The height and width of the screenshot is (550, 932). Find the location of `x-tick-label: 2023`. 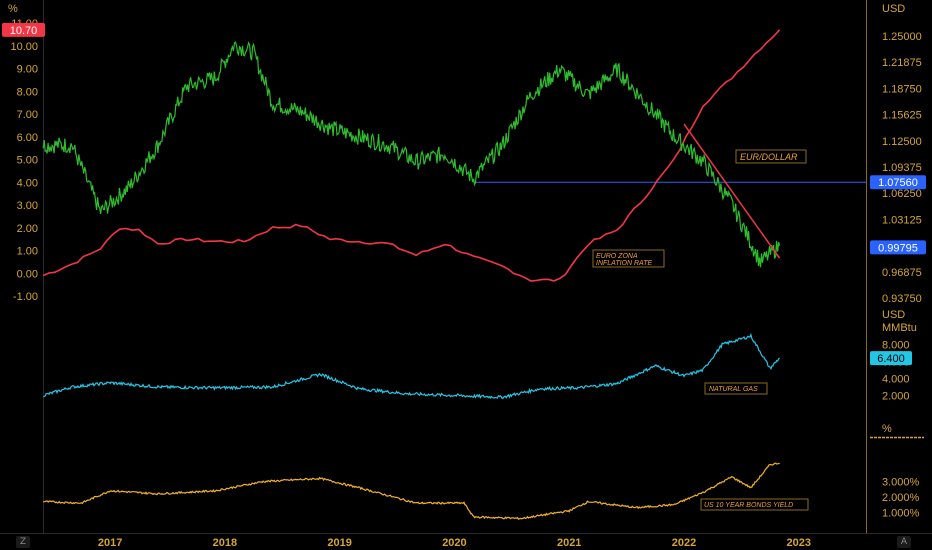

x-tick-label: 2023 is located at coordinates (798, 543).